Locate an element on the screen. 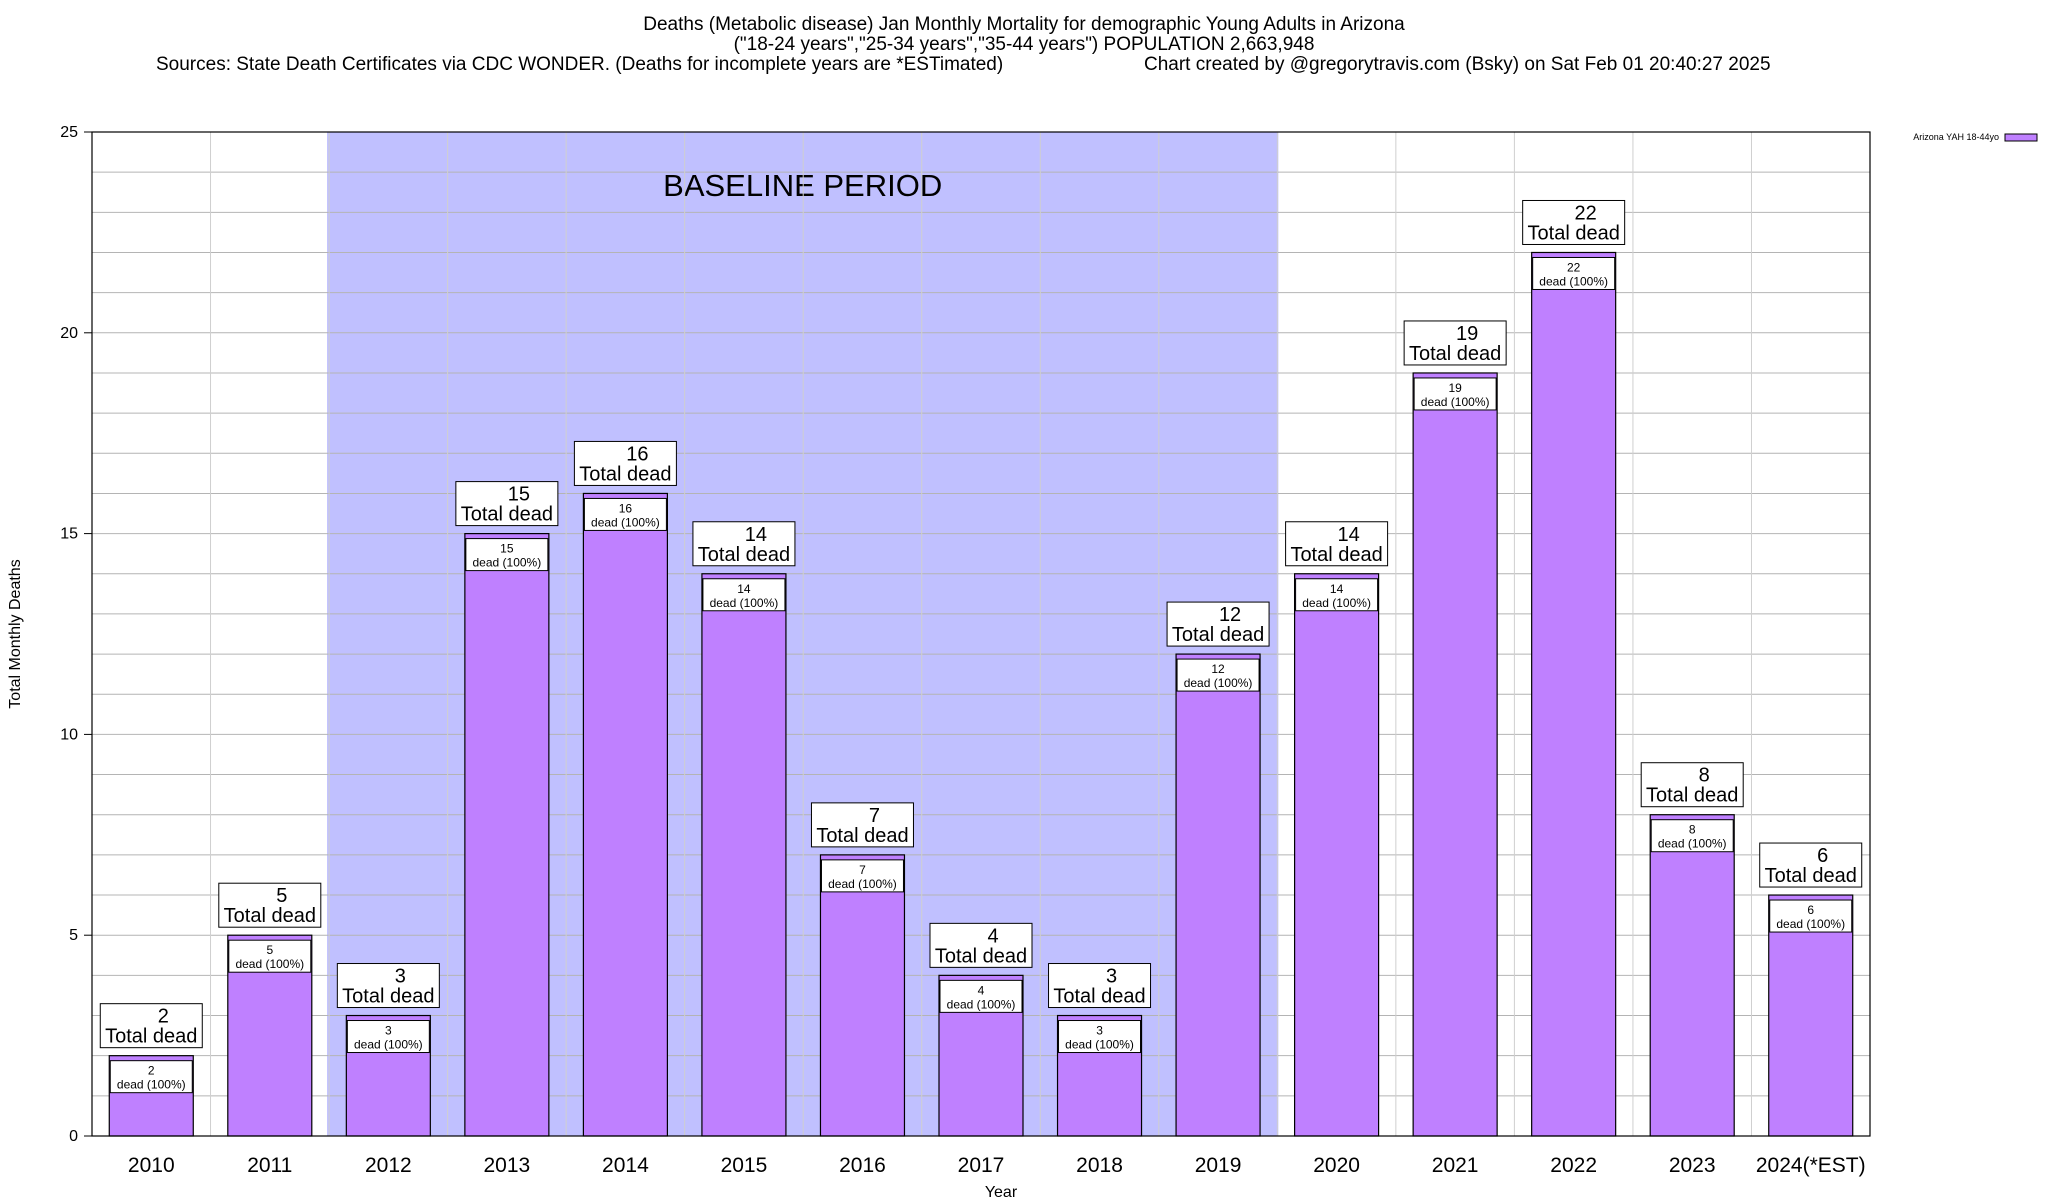  total-label-value: 8 is located at coordinates (1704, 776).